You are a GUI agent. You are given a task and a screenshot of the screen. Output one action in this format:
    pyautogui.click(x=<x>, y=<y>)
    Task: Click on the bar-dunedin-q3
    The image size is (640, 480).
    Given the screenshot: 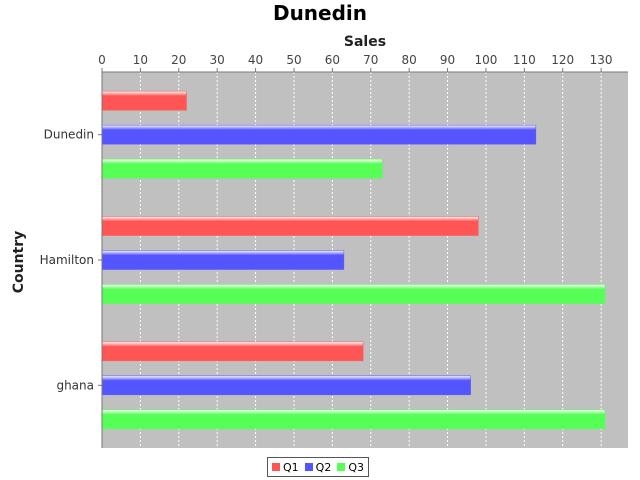 What is the action you would take?
    pyautogui.click(x=242, y=168)
    